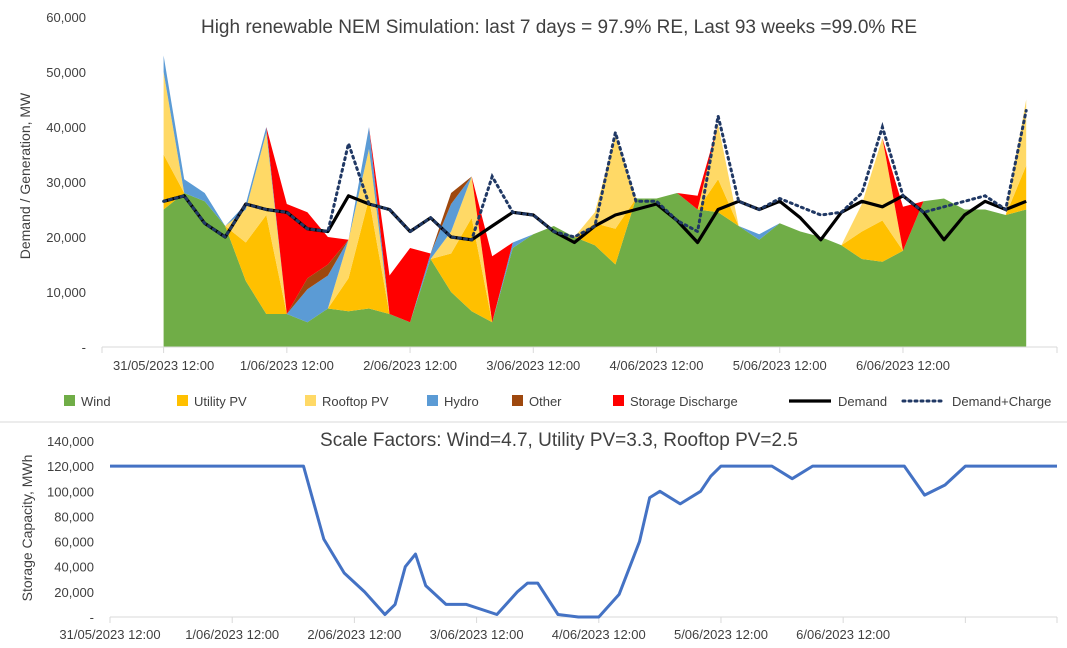 Image resolution: width=1067 pixels, height=648 pixels. Describe the element at coordinates (66, 292) in the screenshot. I see `y-tick-label: 10,000` at that location.